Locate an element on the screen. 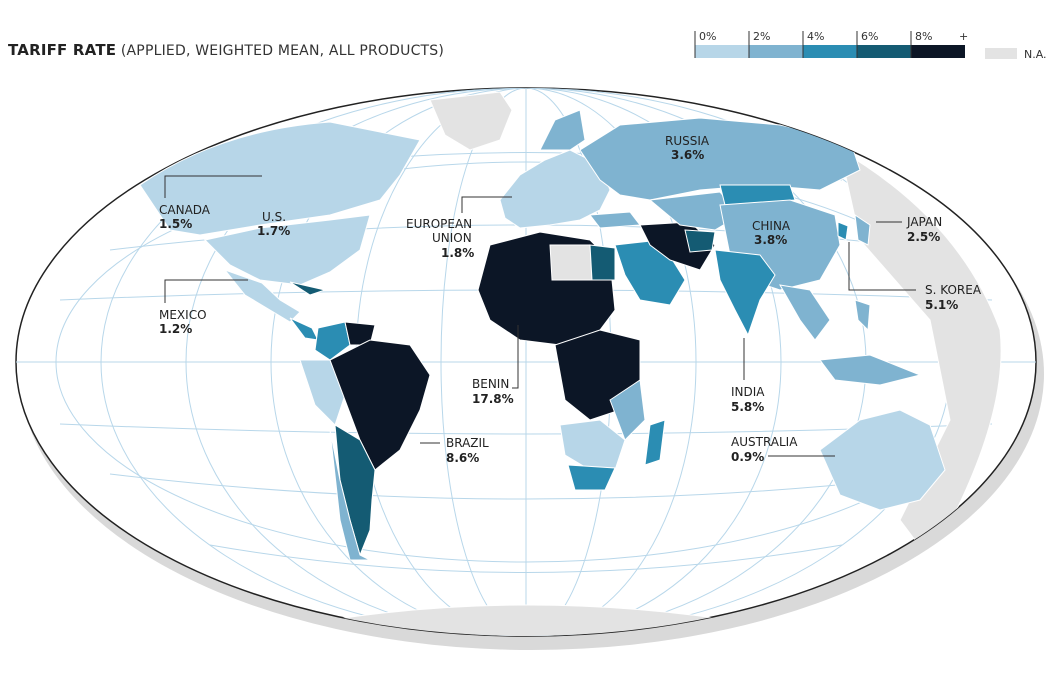  philippines is located at coordinates (862, 315).